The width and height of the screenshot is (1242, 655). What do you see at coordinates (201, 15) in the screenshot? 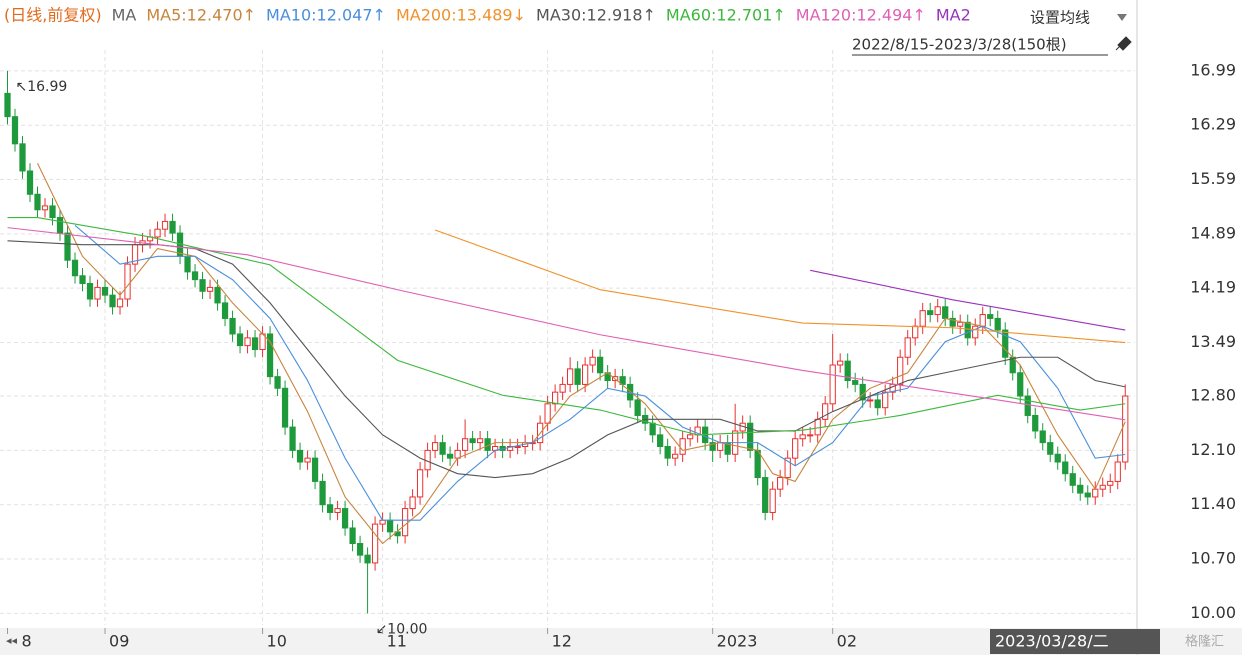
I see `legend-entry: MA5:12.470↑` at bounding box center [201, 15].